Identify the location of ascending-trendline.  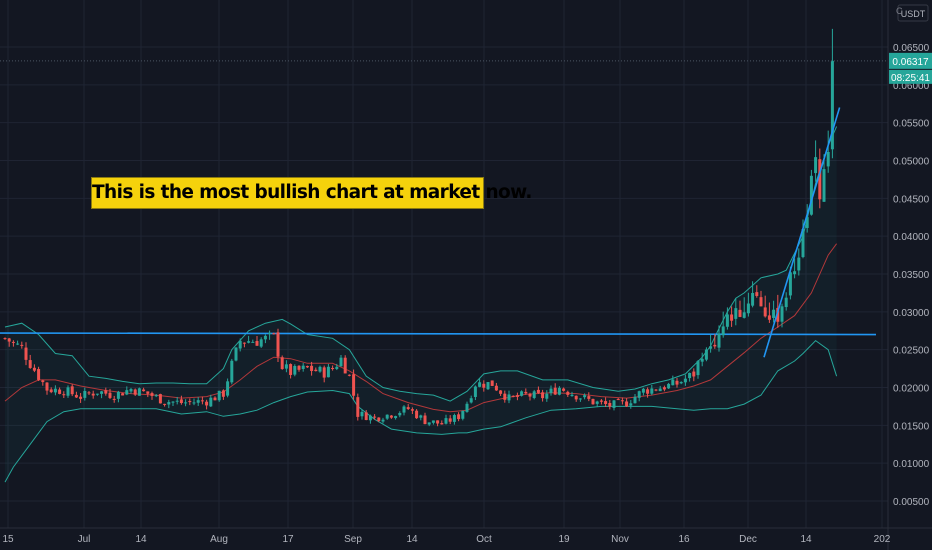
(802, 232).